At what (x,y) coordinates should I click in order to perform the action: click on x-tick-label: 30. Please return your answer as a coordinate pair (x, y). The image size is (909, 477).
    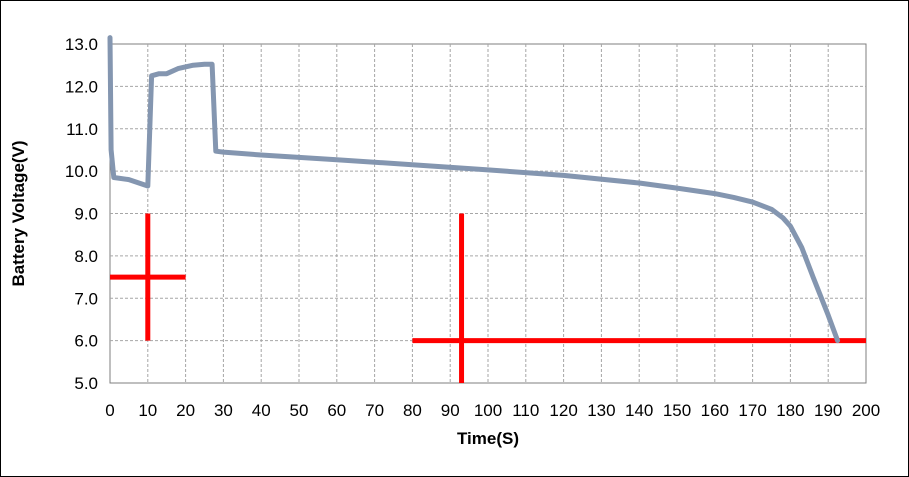
    Looking at the image, I should click on (223, 410).